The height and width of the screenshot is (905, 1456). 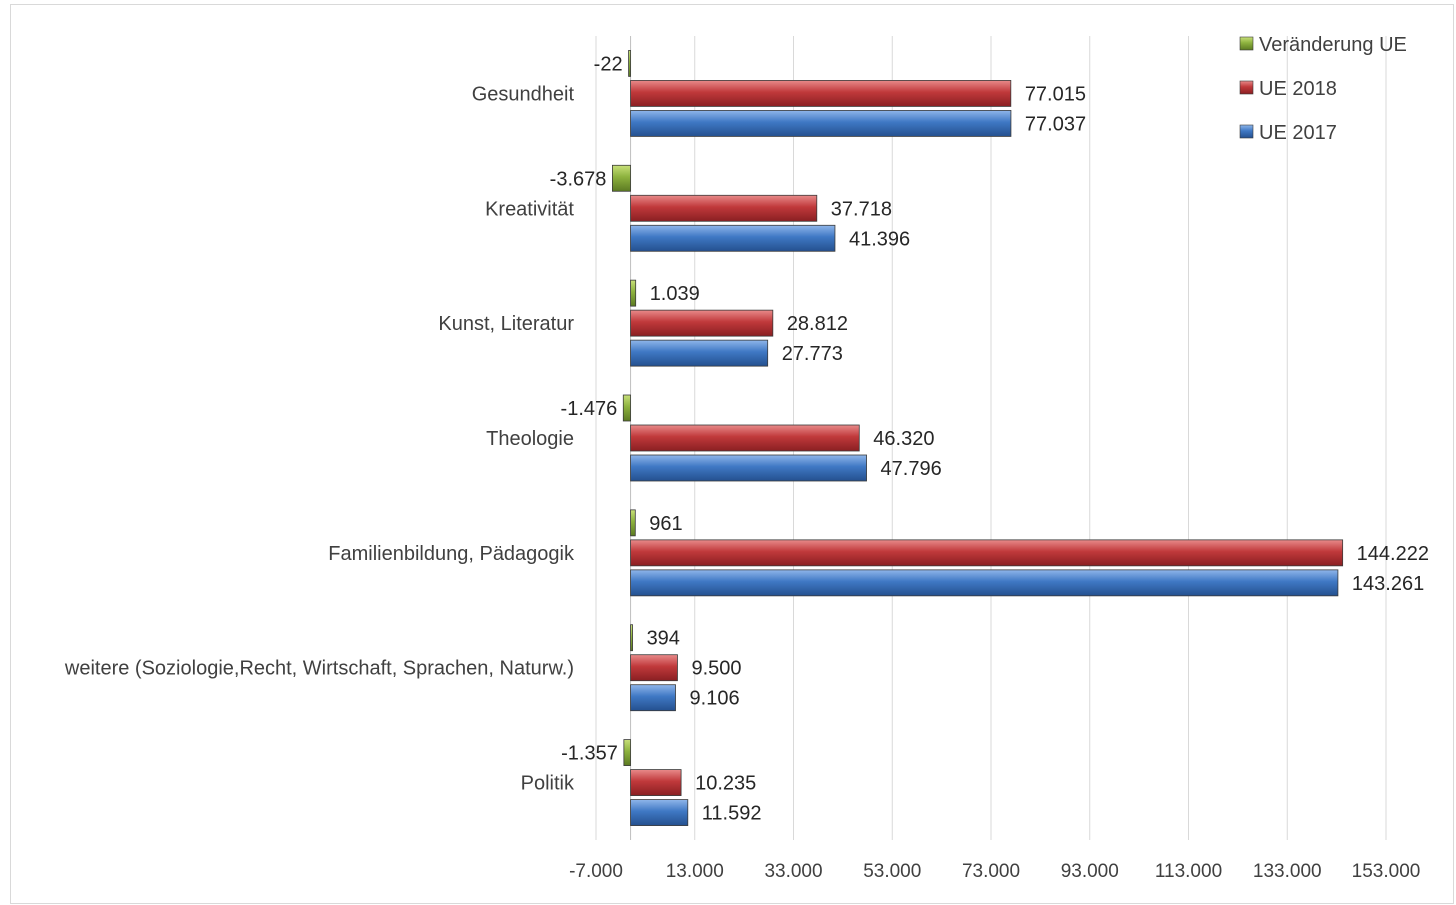 I want to click on data-label: 144.222, so click(x=1393, y=554).